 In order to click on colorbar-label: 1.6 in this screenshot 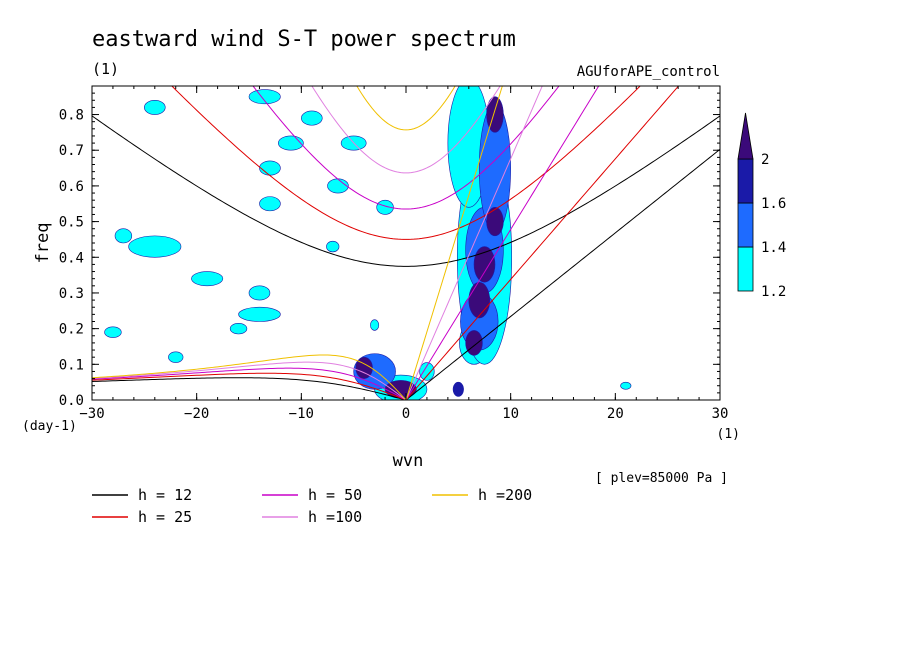, I will do `click(773, 204)`.